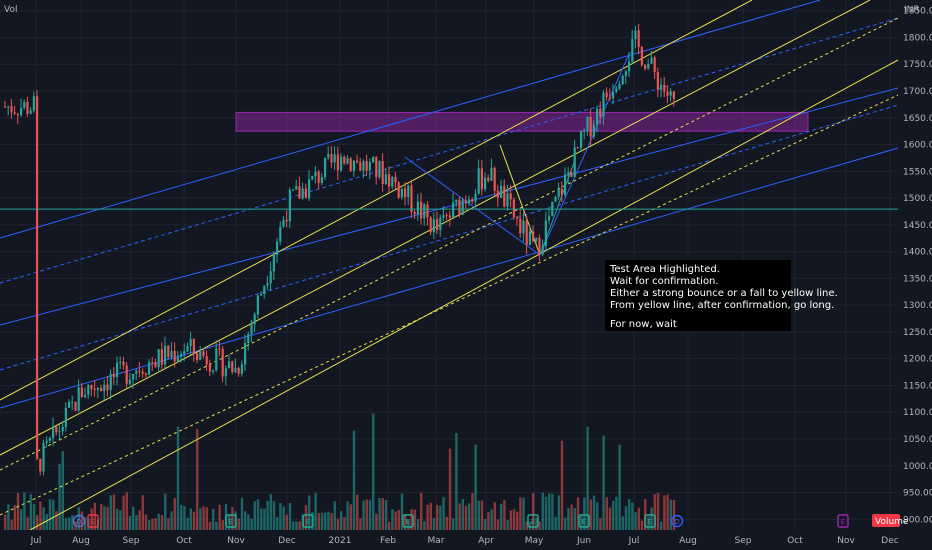 This screenshot has width=932, height=550. I want to click on price-tick-label: 1000.00, so click(917, 467).